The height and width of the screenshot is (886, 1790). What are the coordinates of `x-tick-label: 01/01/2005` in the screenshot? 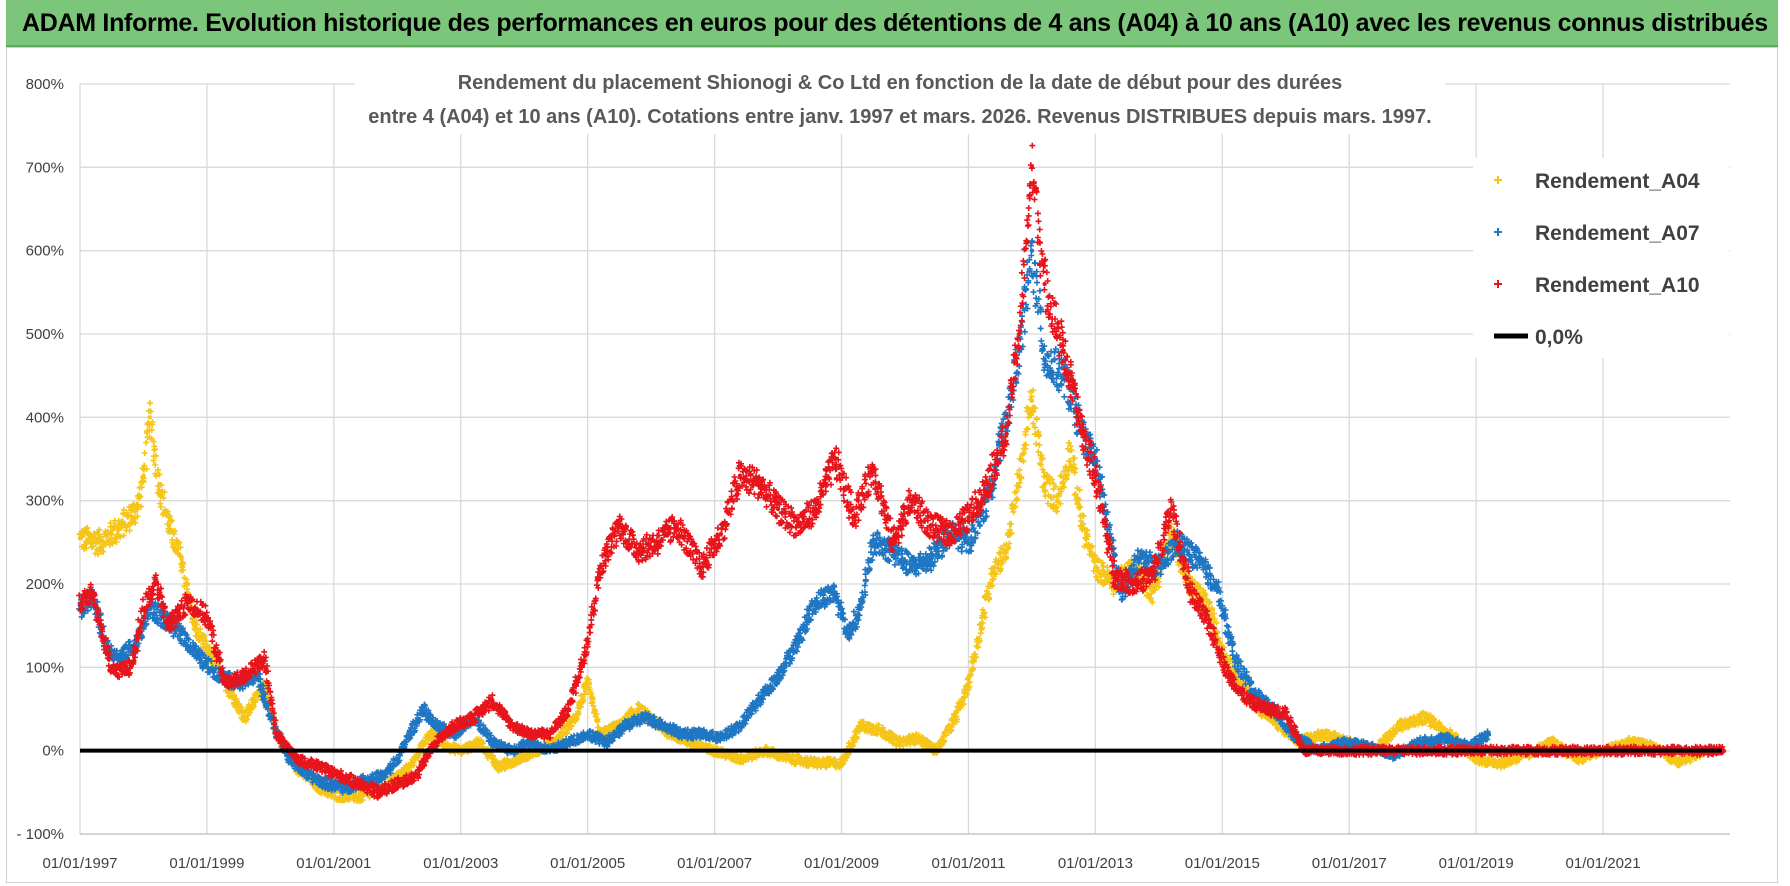 It's located at (587, 863).